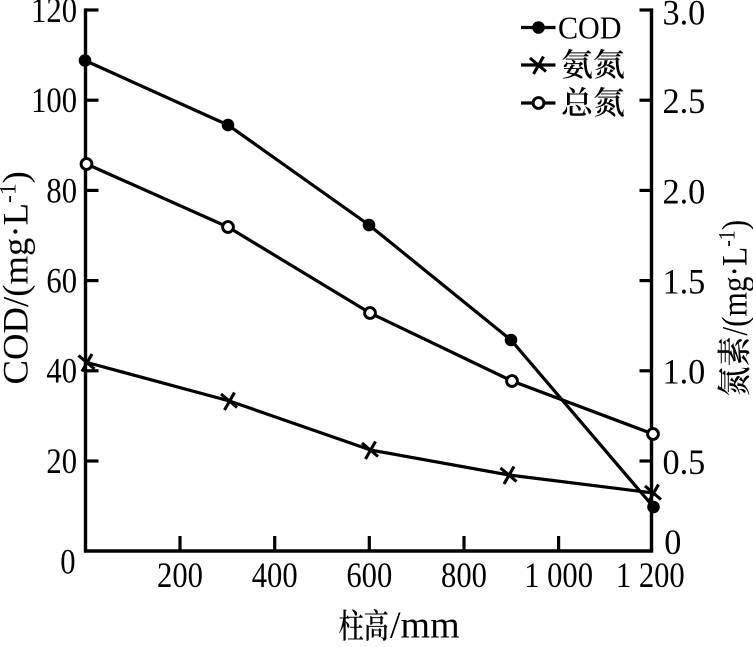 This screenshot has height=647, width=753. What do you see at coordinates (180, 576) in the screenshot?
I see `svg-text: 200` at bounding box center [180, 576].